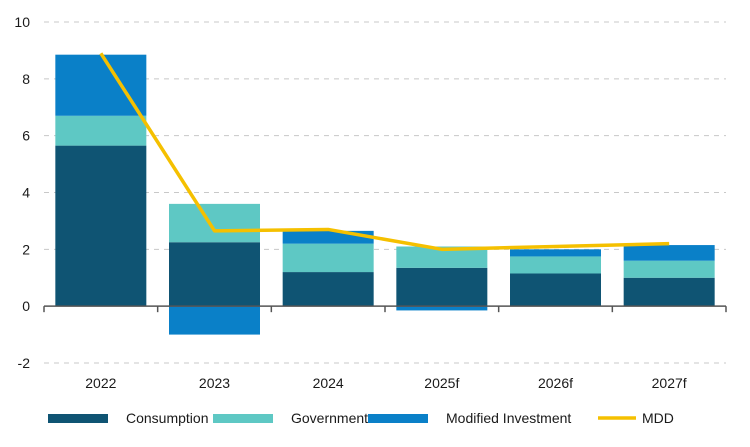  I want to click on x-tick-label: 2024, so click(328, 383).